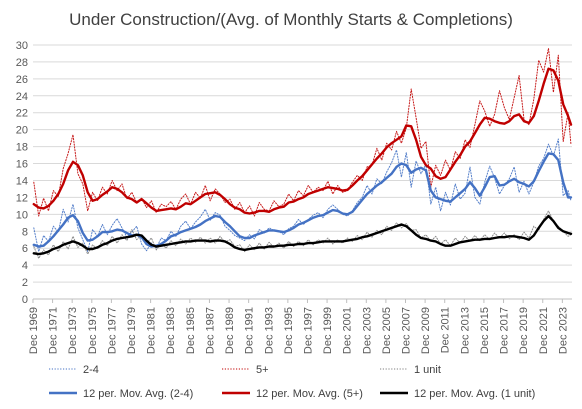  Describe the element at coordinates (474, 394) in the screenshot. I see `legend-label: 12 per. Mov. Avg. (1 unit)` at that location.